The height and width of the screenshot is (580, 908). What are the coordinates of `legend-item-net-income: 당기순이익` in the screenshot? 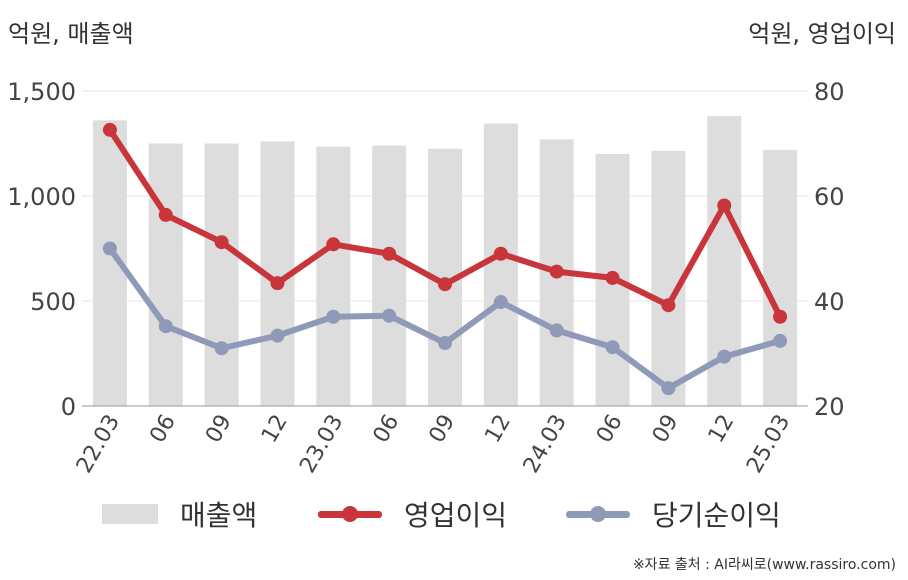 It's located at (673, 514).